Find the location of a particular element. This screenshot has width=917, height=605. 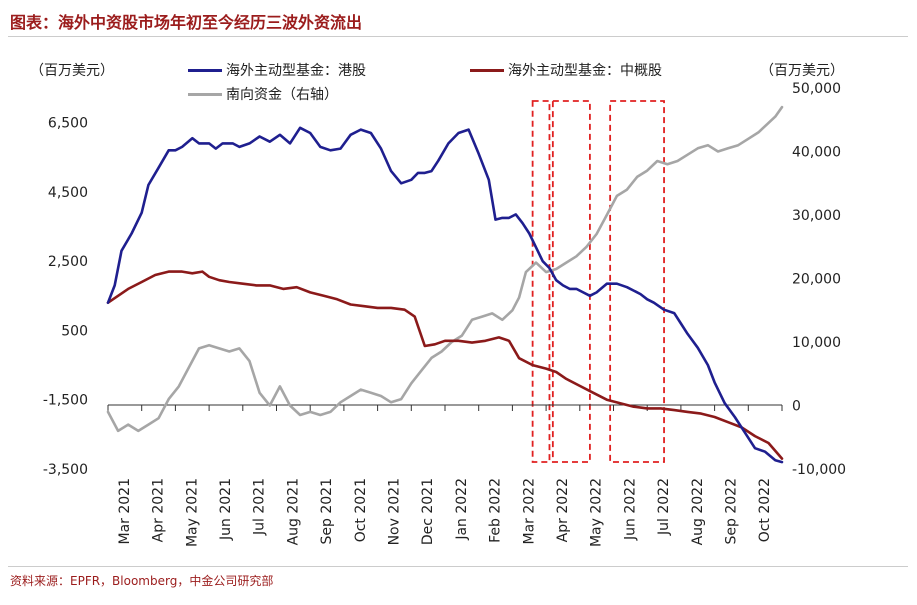

x-tick-label: Aug 2022 is located at coordinates (698, 511).